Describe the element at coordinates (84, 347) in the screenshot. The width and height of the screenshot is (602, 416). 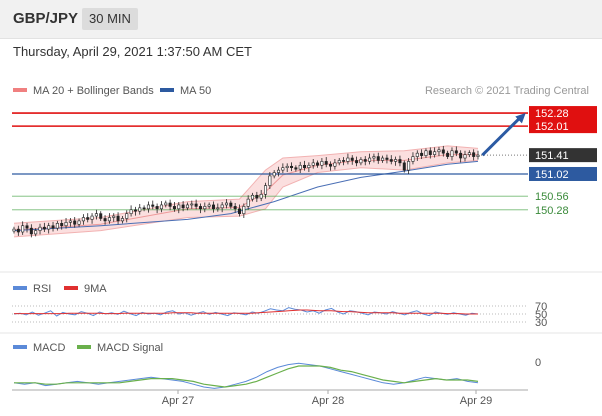
I see `legend-swatch-macd-signal` at that location.